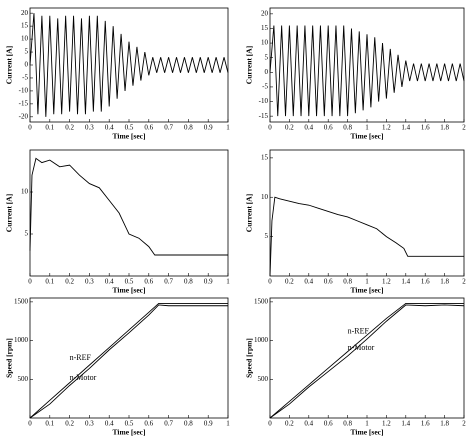 This screenshot has width=474, height=442. I want to click on y-tick-label: 1000, so click(261, 340).